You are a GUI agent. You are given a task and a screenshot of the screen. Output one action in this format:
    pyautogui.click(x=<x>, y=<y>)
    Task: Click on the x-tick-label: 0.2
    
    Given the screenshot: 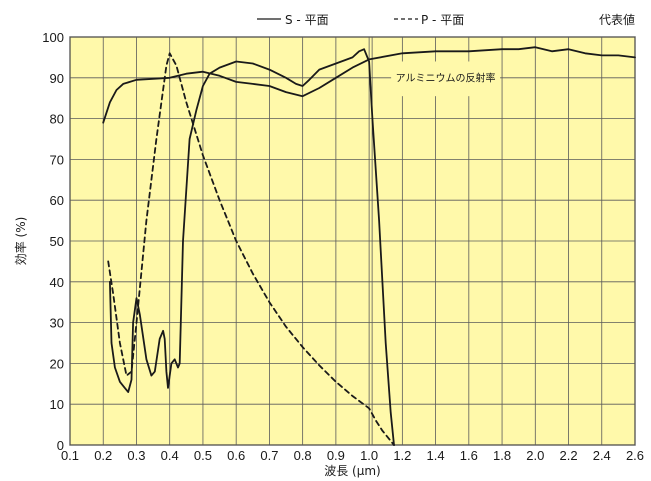 What is the action you would take?
    pyautogui.click(x=103, y=455)
    